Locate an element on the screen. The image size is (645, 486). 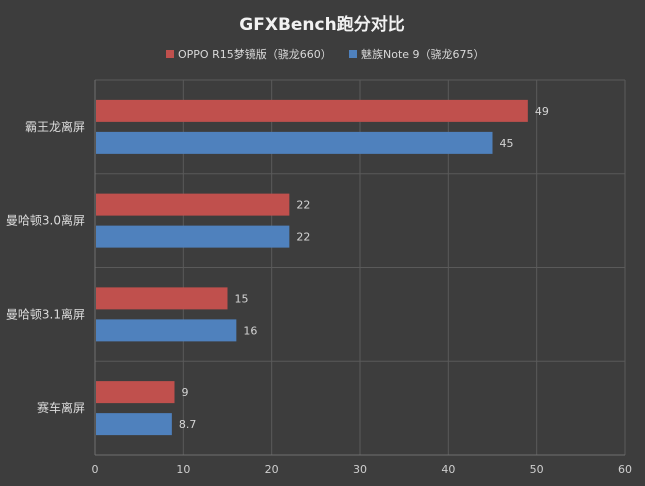
x-tick-label: 10 is located at coordinates (183, 469).